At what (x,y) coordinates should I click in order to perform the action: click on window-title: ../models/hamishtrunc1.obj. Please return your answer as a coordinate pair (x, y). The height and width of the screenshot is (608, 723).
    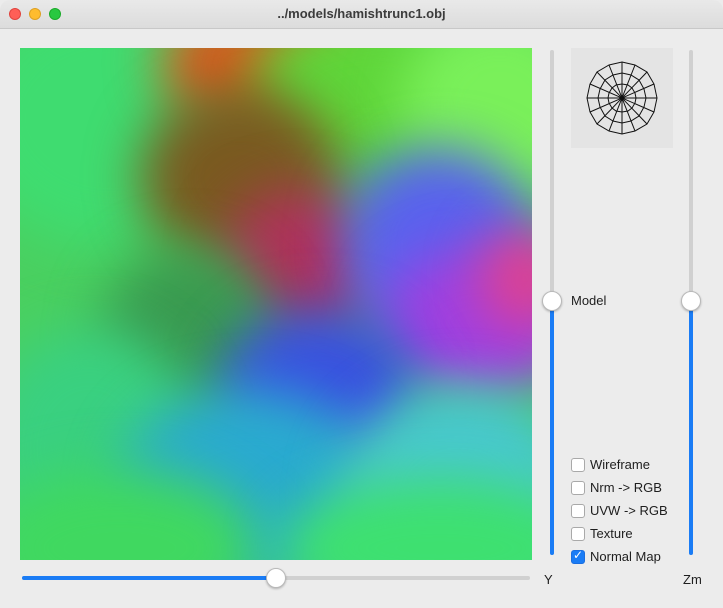
    Looking at the image, I should click on (361, 13).